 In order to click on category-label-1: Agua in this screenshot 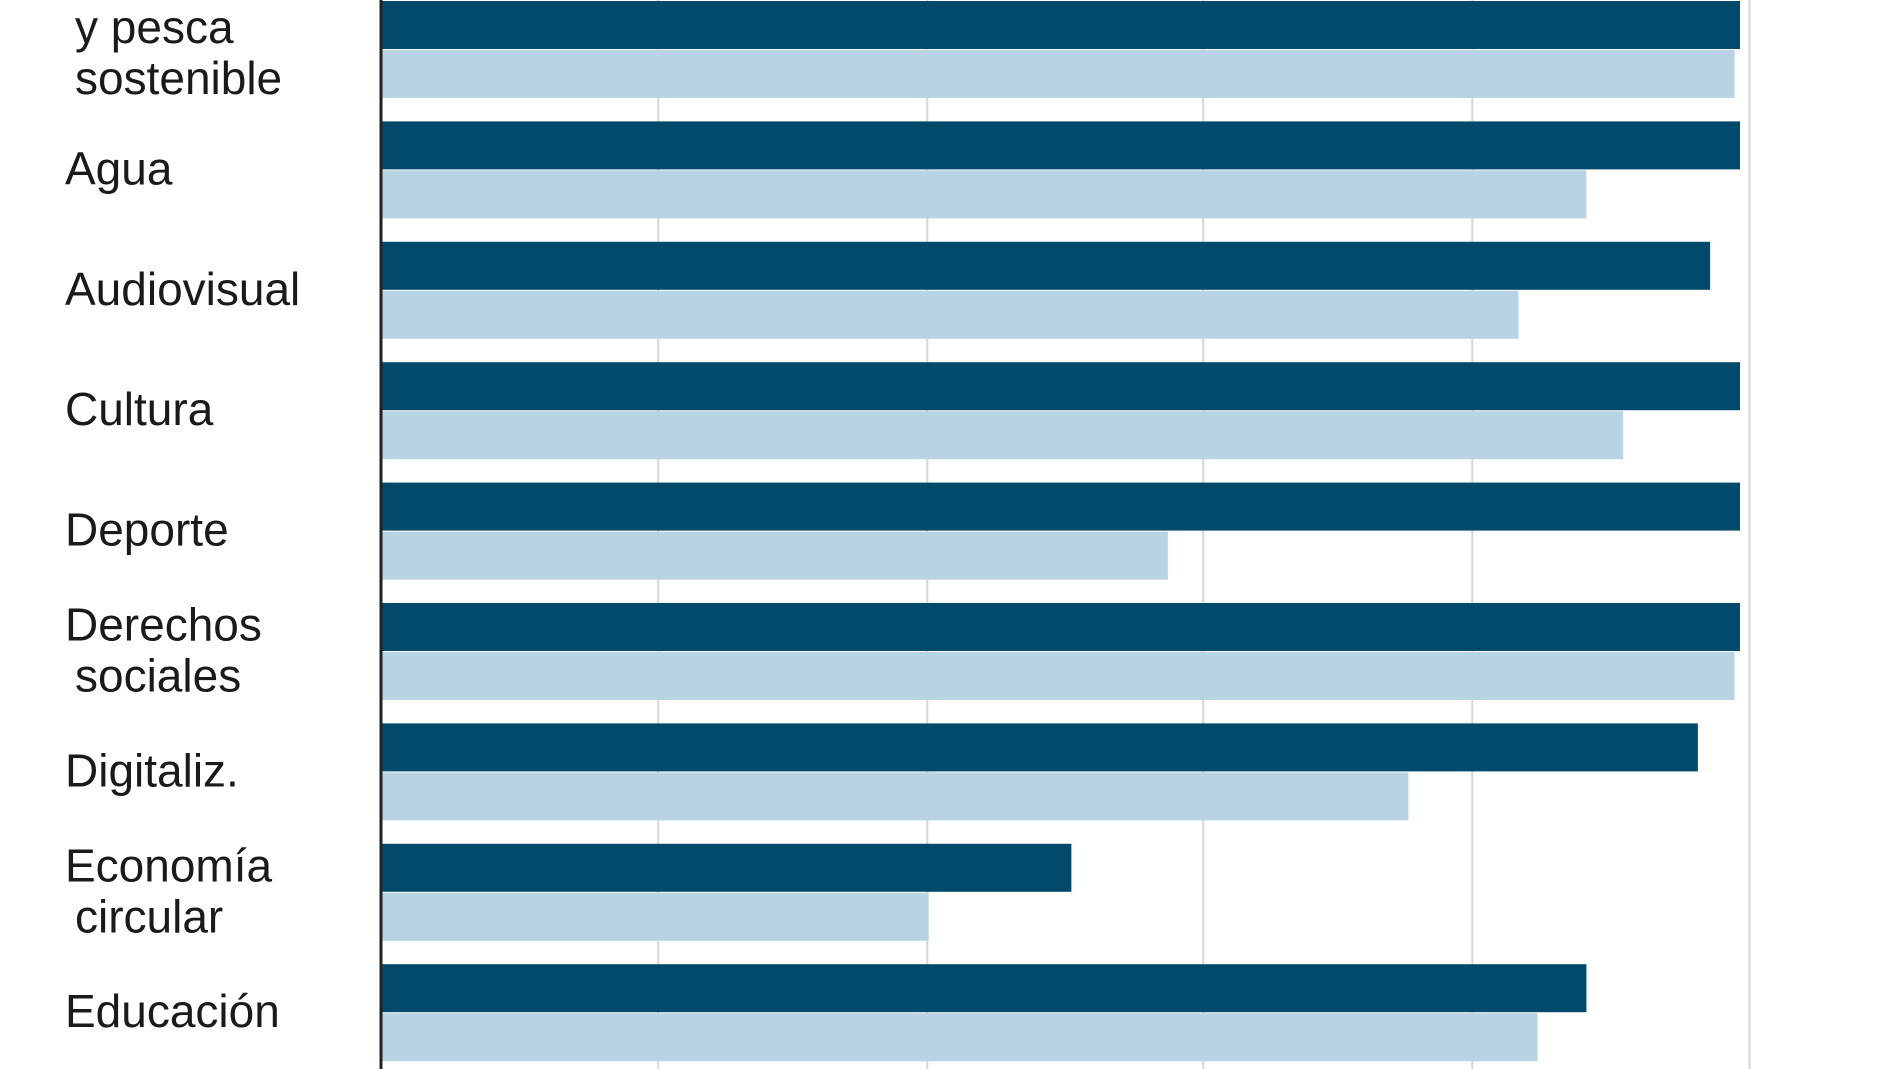, I will do `click(119, 168)`.